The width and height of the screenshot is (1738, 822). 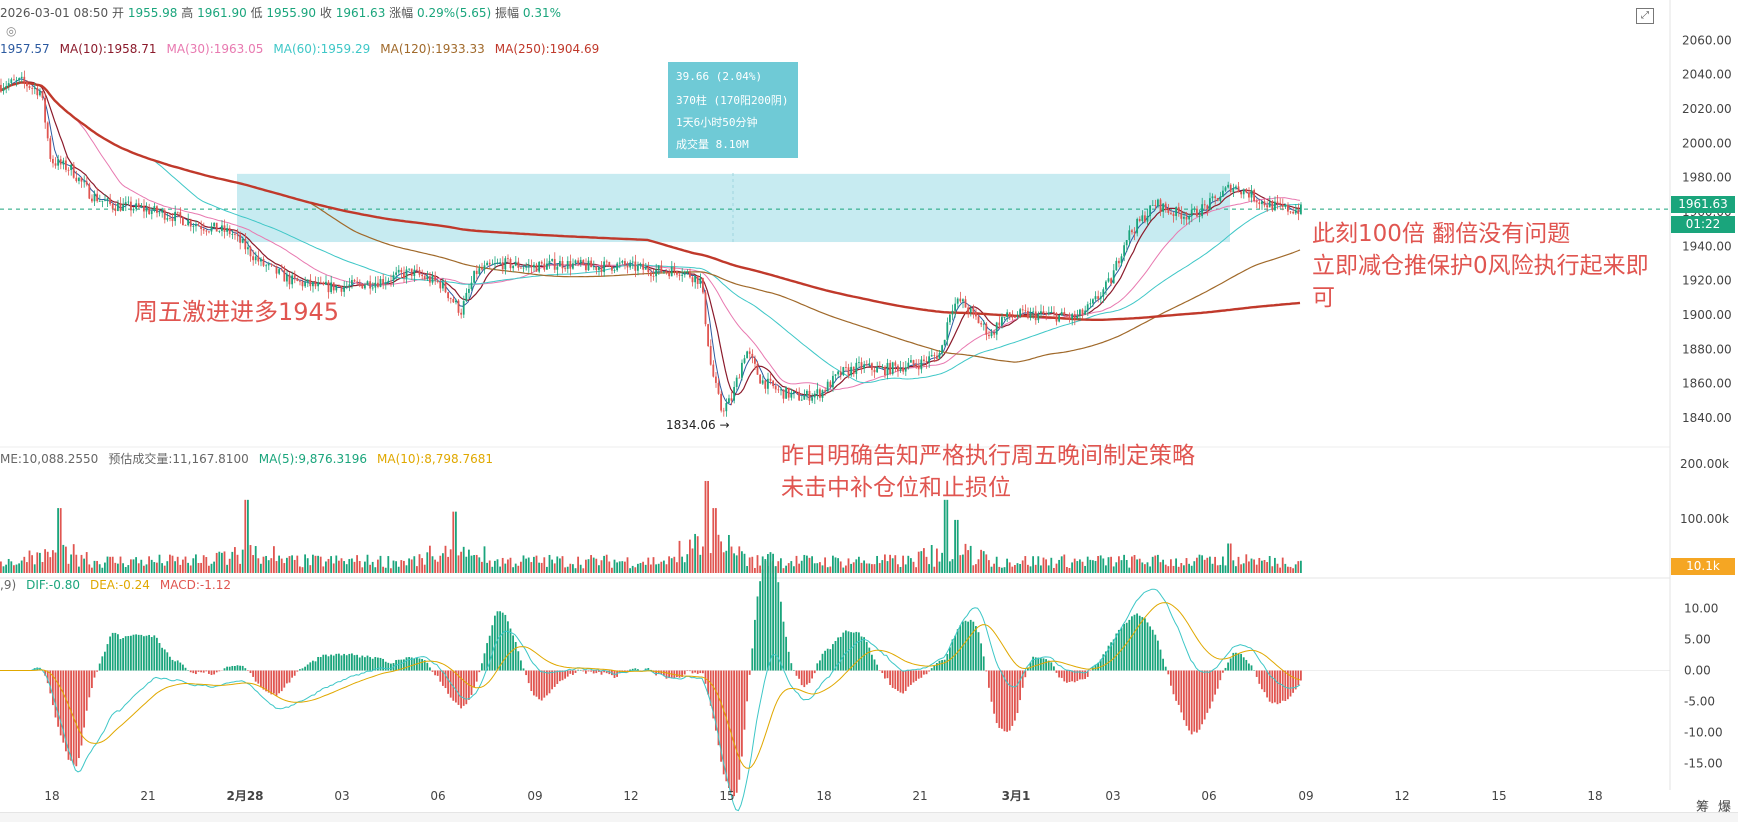 I want to click on ma-legend-item-4: MA(120):1933.33, so click(x=432, y=49).